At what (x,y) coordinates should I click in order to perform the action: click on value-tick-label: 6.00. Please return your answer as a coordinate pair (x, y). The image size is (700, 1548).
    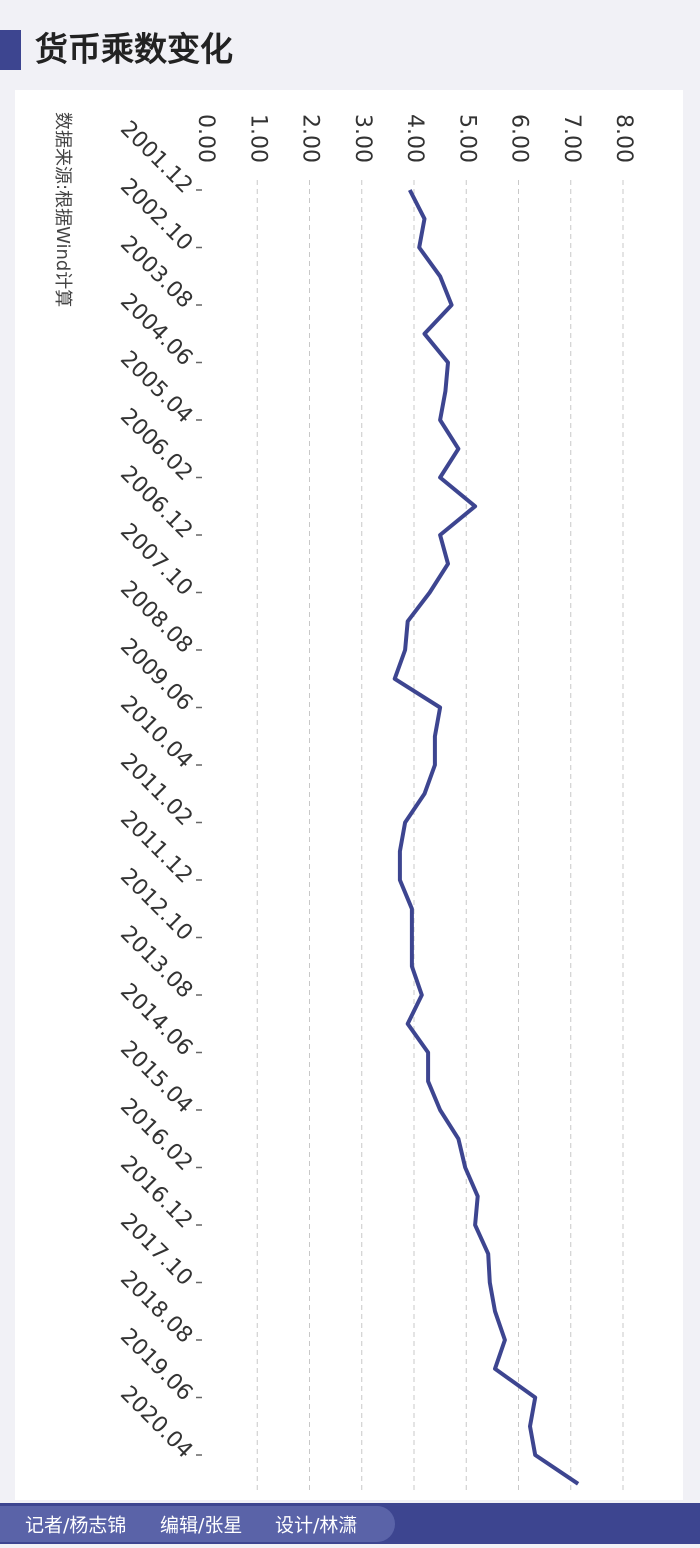
    Looking at the image, I should click on (519, 138).